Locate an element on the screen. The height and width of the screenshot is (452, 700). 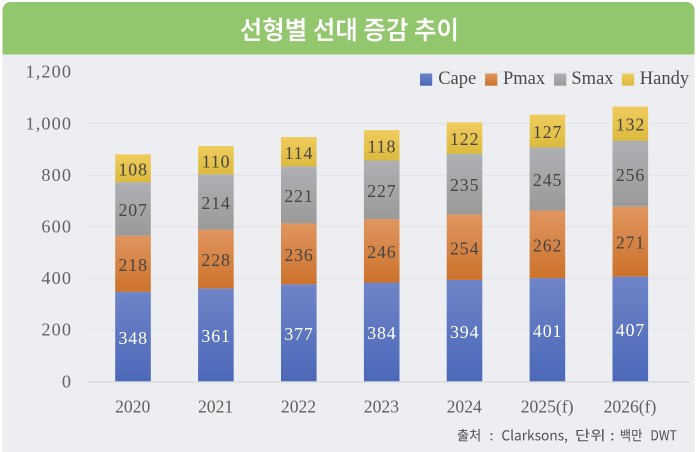
svg-text: 800 is located at coordinates (56, 175).